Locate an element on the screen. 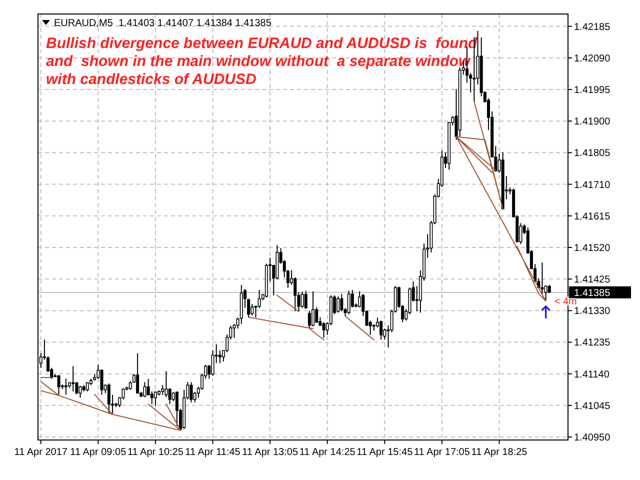 The image size is (640, 480). y-tick-label: 1.42090 is located at coordinates (592, 58).